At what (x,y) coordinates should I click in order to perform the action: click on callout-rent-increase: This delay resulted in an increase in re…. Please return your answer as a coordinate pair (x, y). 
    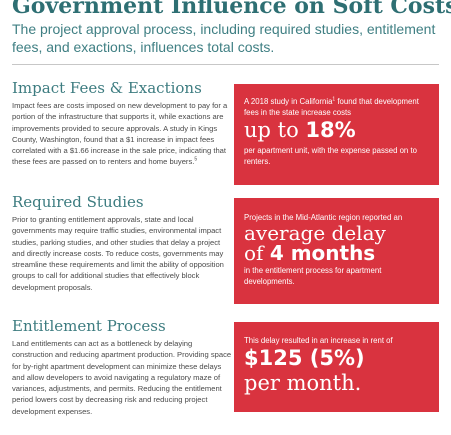
    Looking at the image, I should click on (336, 367).